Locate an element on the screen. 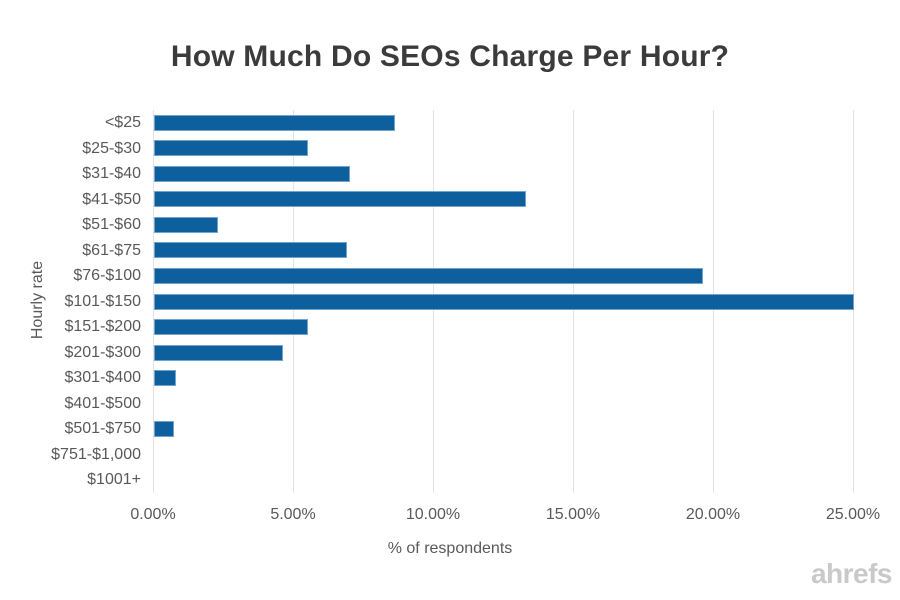  x-tick-label: 20.00% is located at coordinates (713, 514).